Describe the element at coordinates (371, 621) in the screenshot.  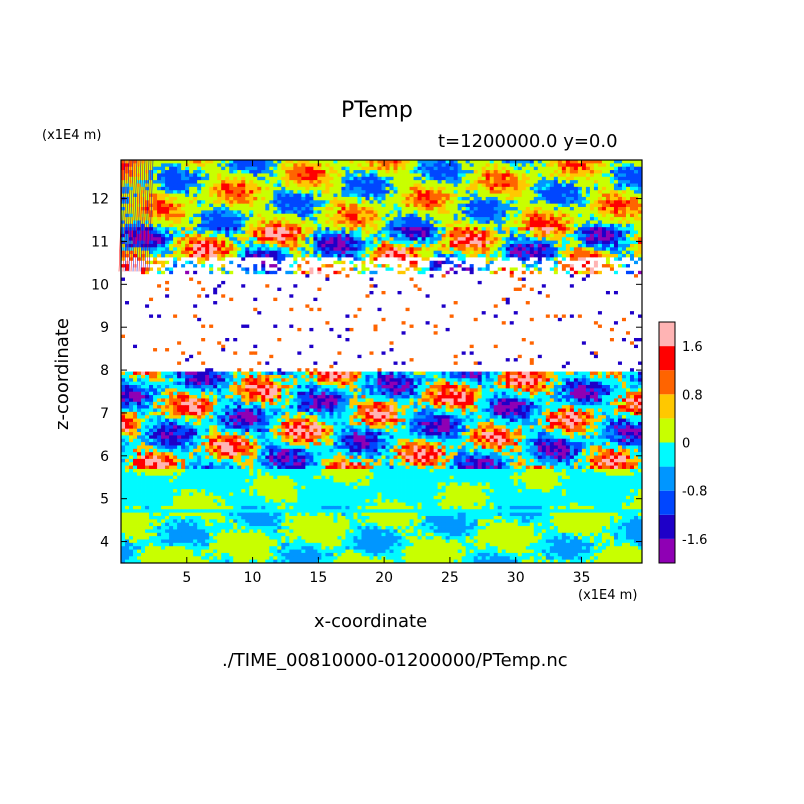
I see `x-axis-label: x-coordinate` at that location.